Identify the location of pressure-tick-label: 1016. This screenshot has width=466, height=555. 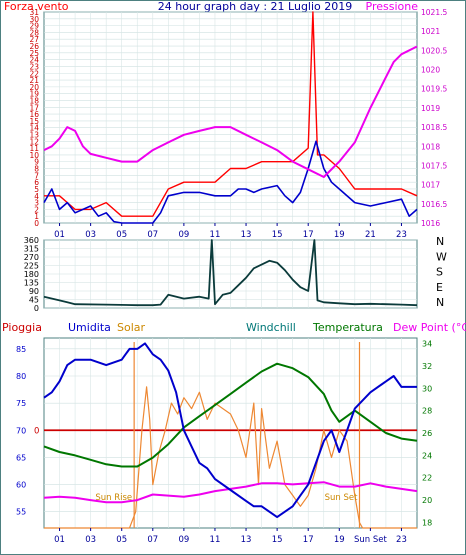
(430, 223).